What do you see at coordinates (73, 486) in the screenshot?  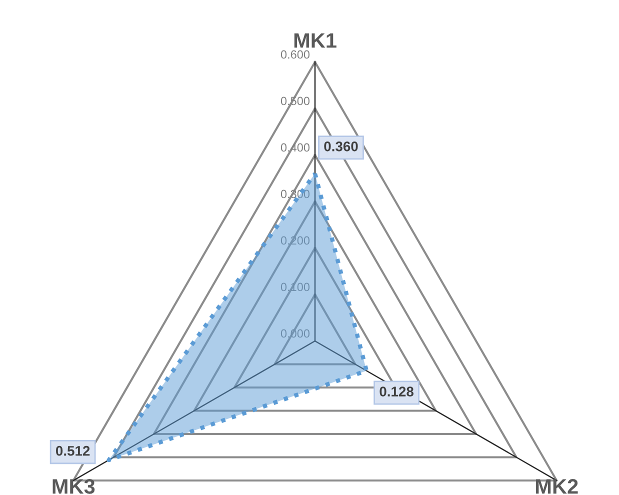 I see `spoke-label: MK3` at bounding box center [73, 486].